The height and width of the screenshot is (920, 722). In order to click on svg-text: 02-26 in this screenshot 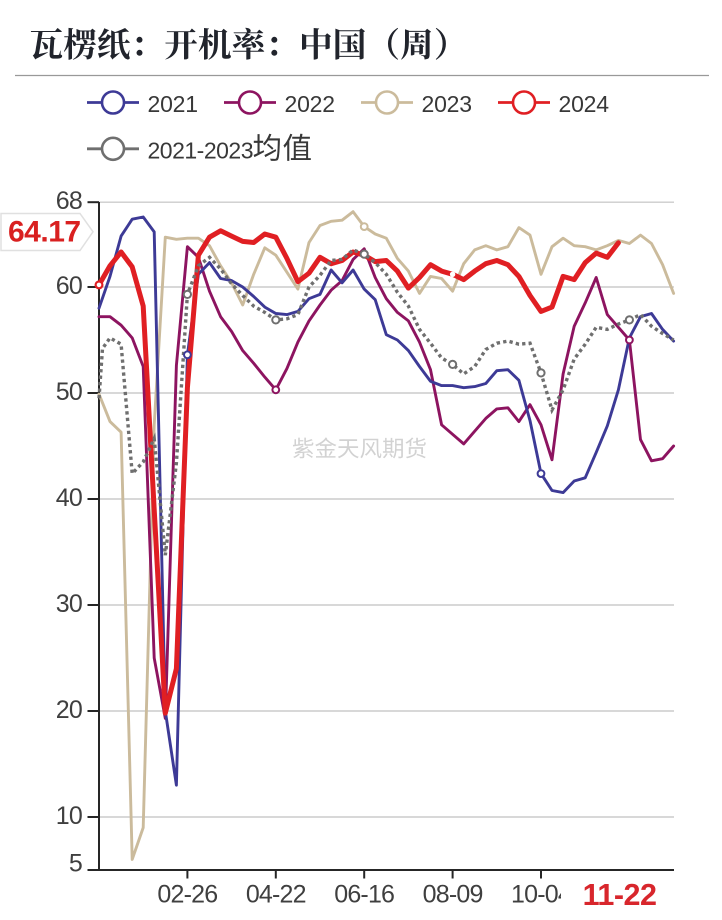, I will do `click(187, 895)`.